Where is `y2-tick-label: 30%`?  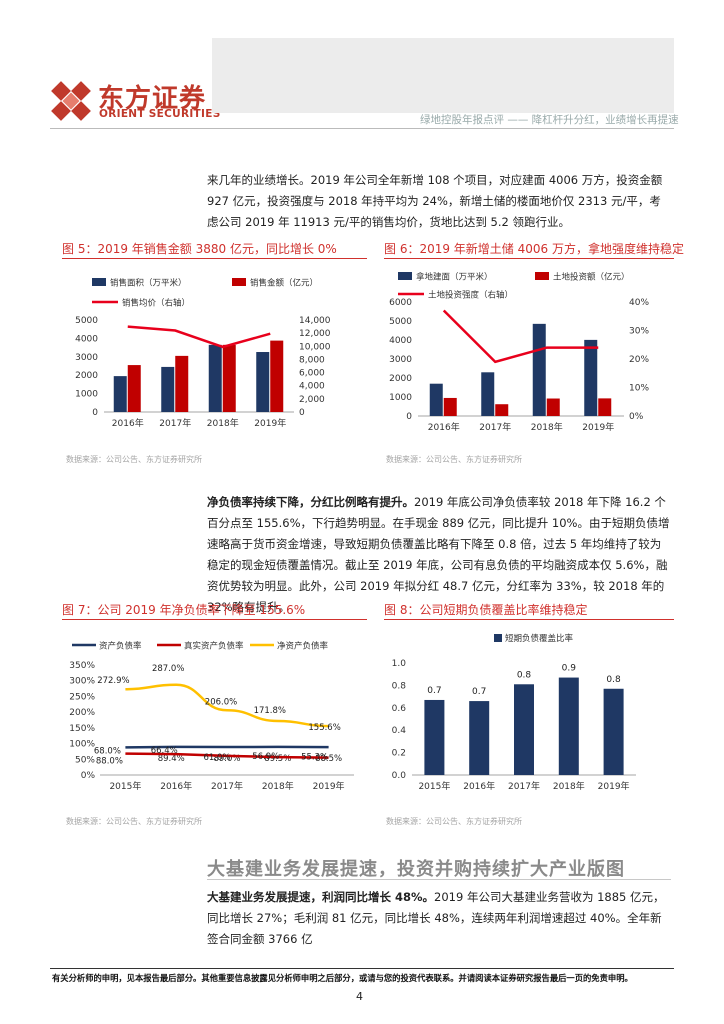
y2-tick-label: 30% is located at coordinates (639, 332).